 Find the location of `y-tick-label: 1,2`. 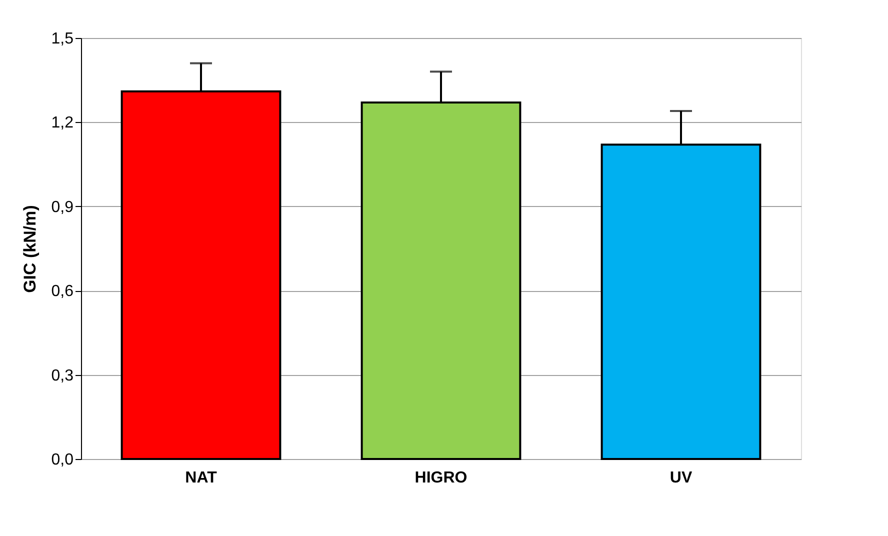

y-tick-label: 1,2 is located at coordinates (62, 123).